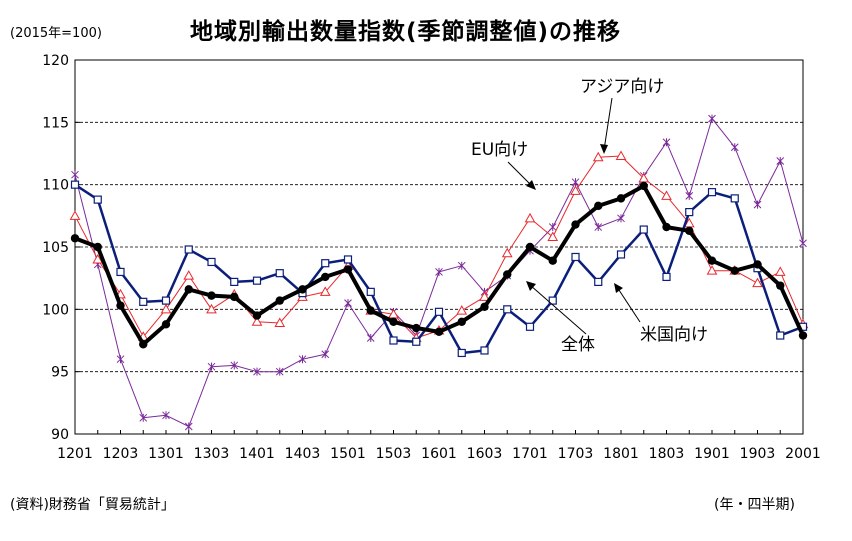 The image size is (852, 541). Describe the element at coordinates (55, 61) in the screenshot. I see `y-tick-label: 120` at that location.